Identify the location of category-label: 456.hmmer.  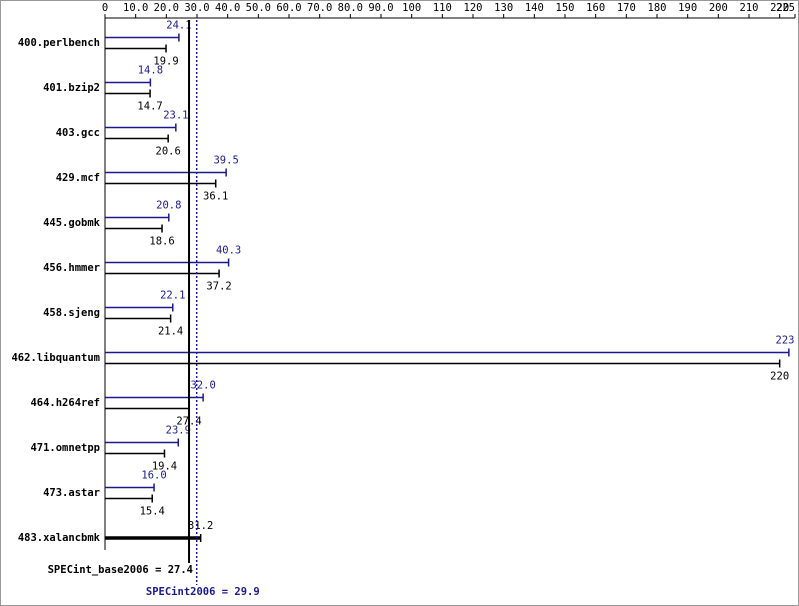
(71, 268).